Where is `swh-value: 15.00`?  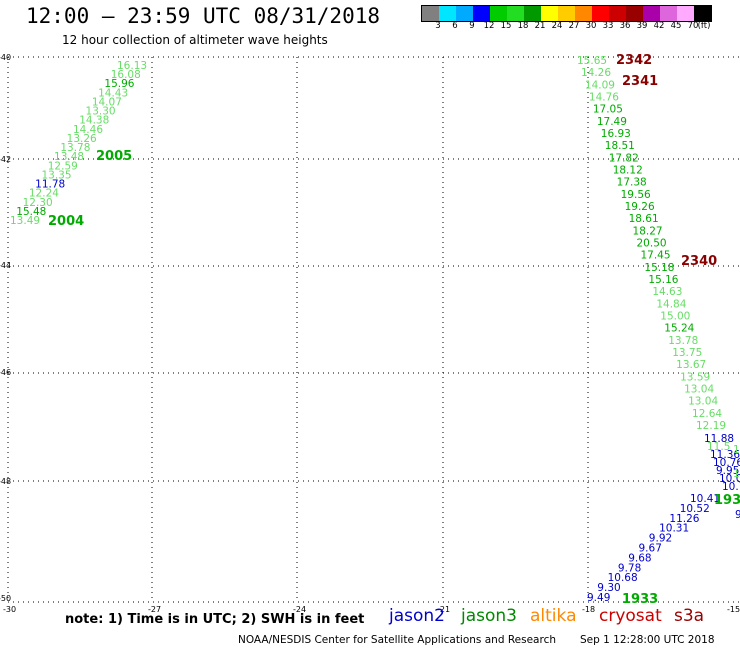
swh-value: 15.00 is located at coordinates (675, 317).